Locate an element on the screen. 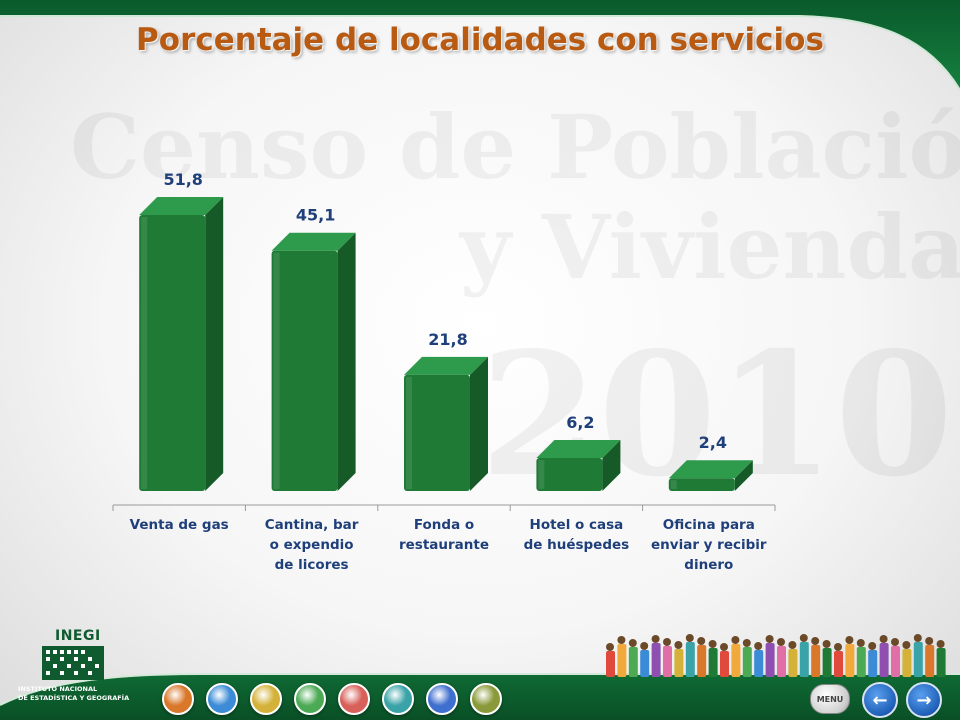 This screenshot has height=720, width=960. category-label: Hotel o casa de huéspedes is located at coordinates (576, 535).